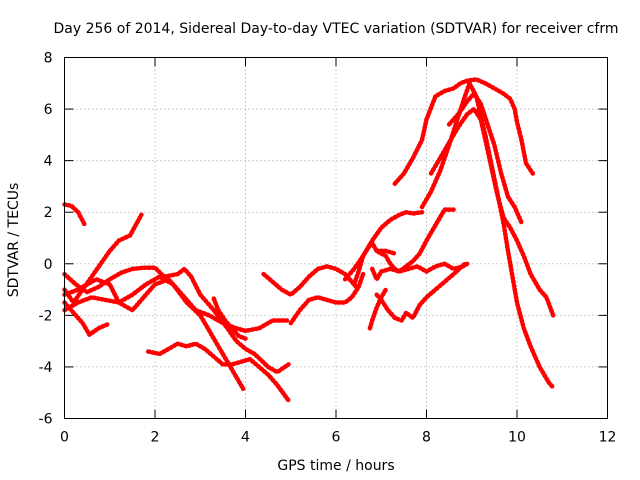 Image resolution: width=640 pixels, height=480 pixels. Describe the element at coordinates (245, 438) in the screenshot. I see `x-tick-label: 4` at that location.